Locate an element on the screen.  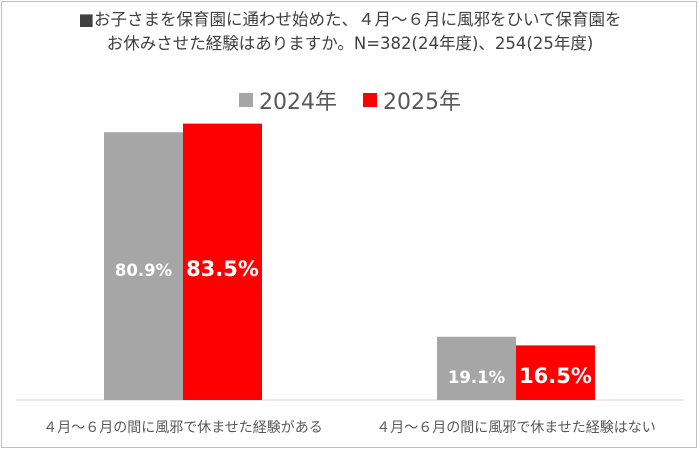
legend-label-2024: 2024年 is located at coordinates (298, 102).